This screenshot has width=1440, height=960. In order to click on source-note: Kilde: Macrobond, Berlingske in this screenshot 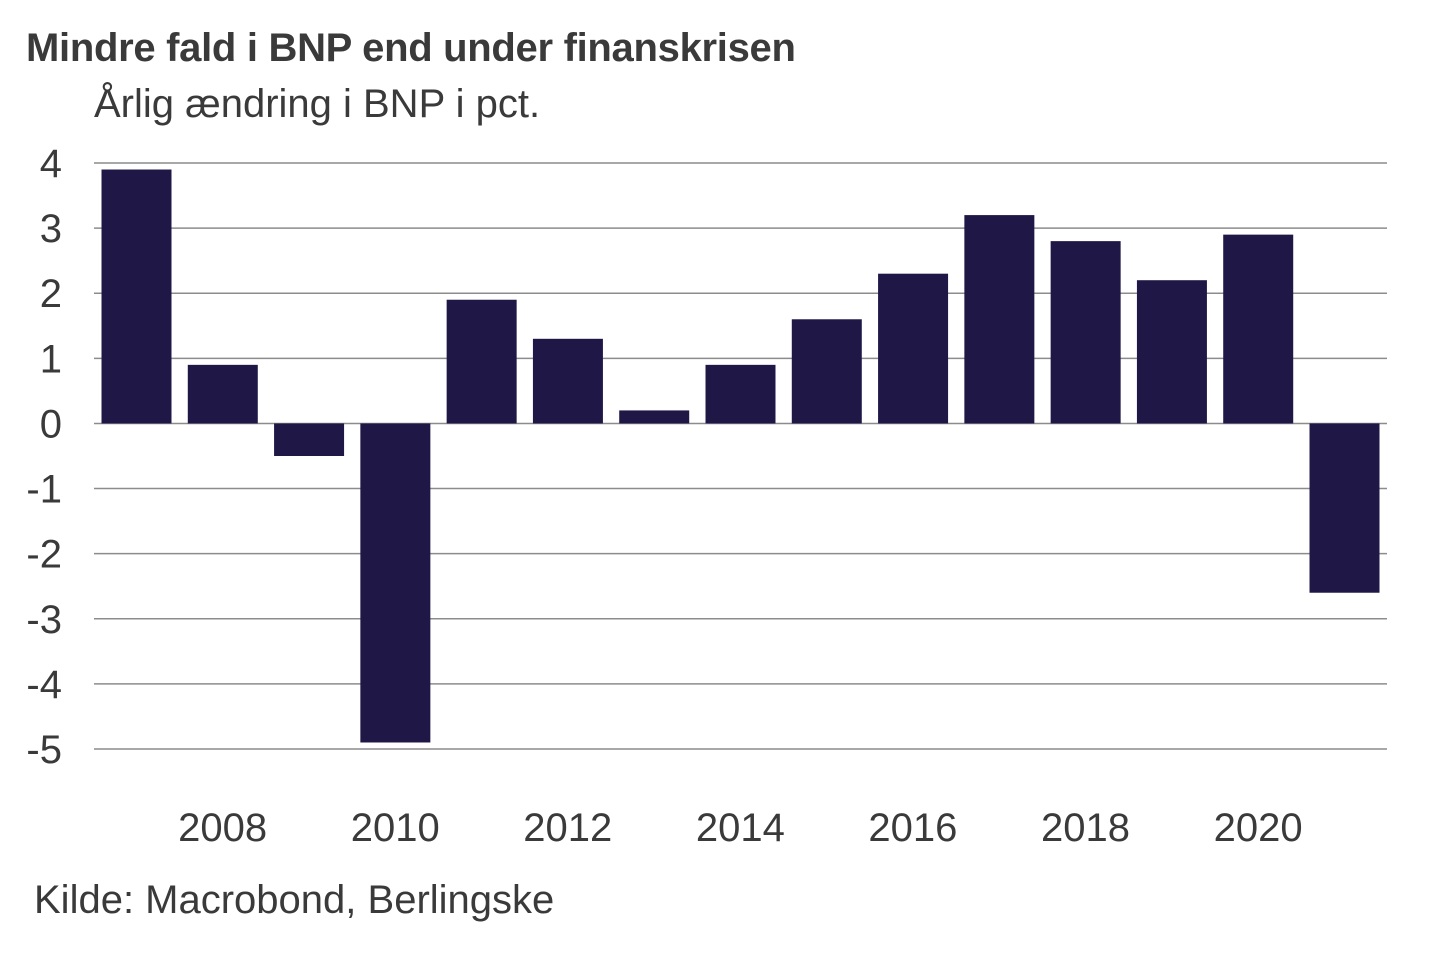, I will do `click(294, 900)`.